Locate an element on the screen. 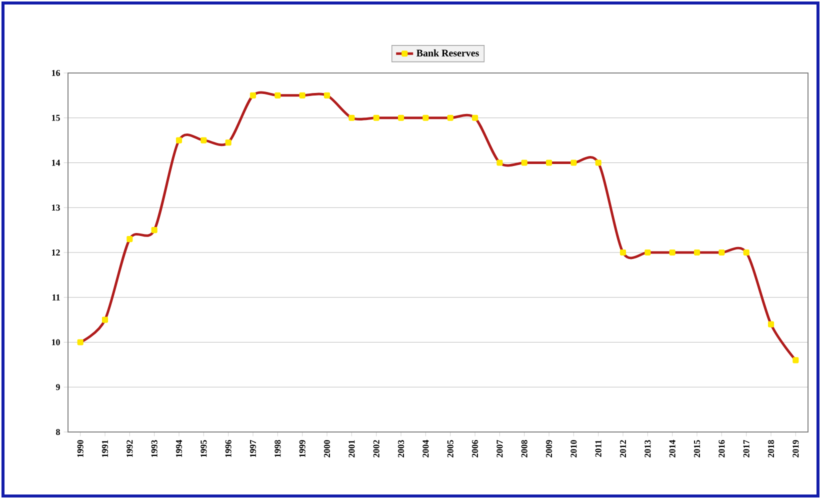 This screenshot has width=821, height=499. x-tick-label: 2019 is located at coordinates (795, 449).